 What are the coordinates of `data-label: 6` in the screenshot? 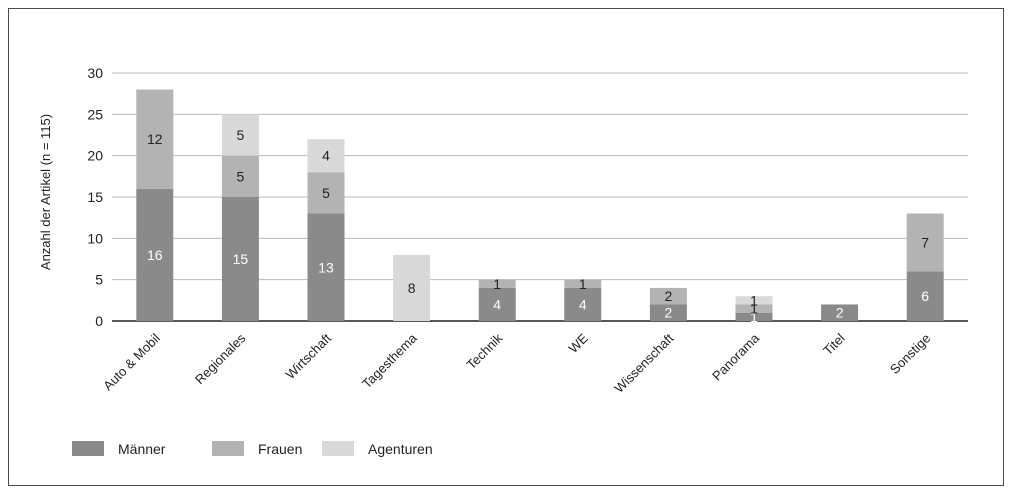 It's located at (925, 296).